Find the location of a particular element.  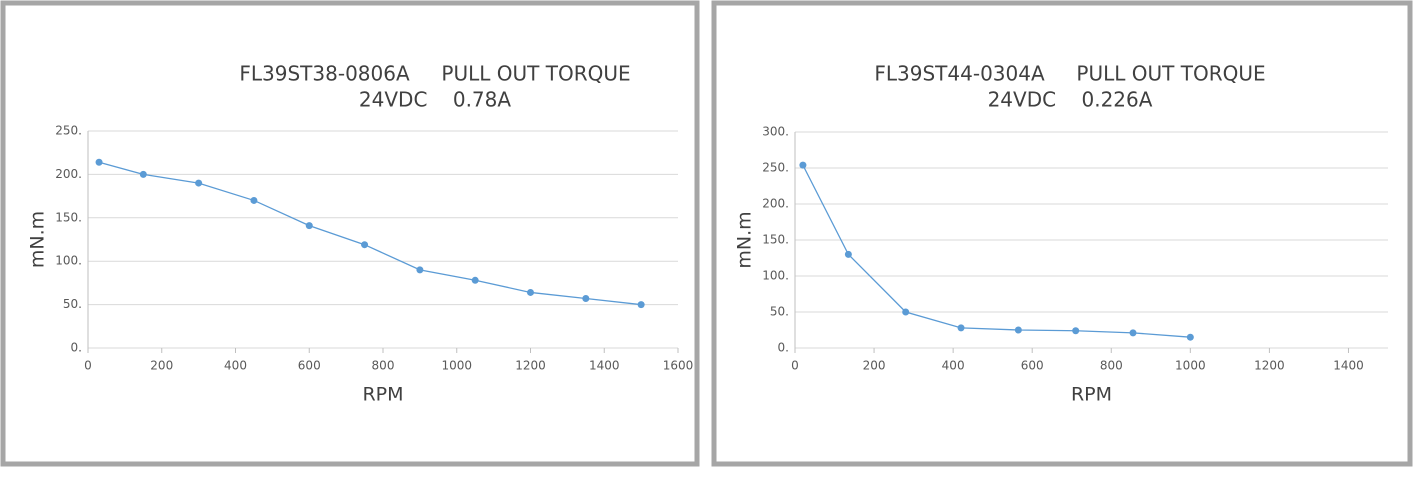

y-tick-label: 300. is located at coordinates (775, 132).